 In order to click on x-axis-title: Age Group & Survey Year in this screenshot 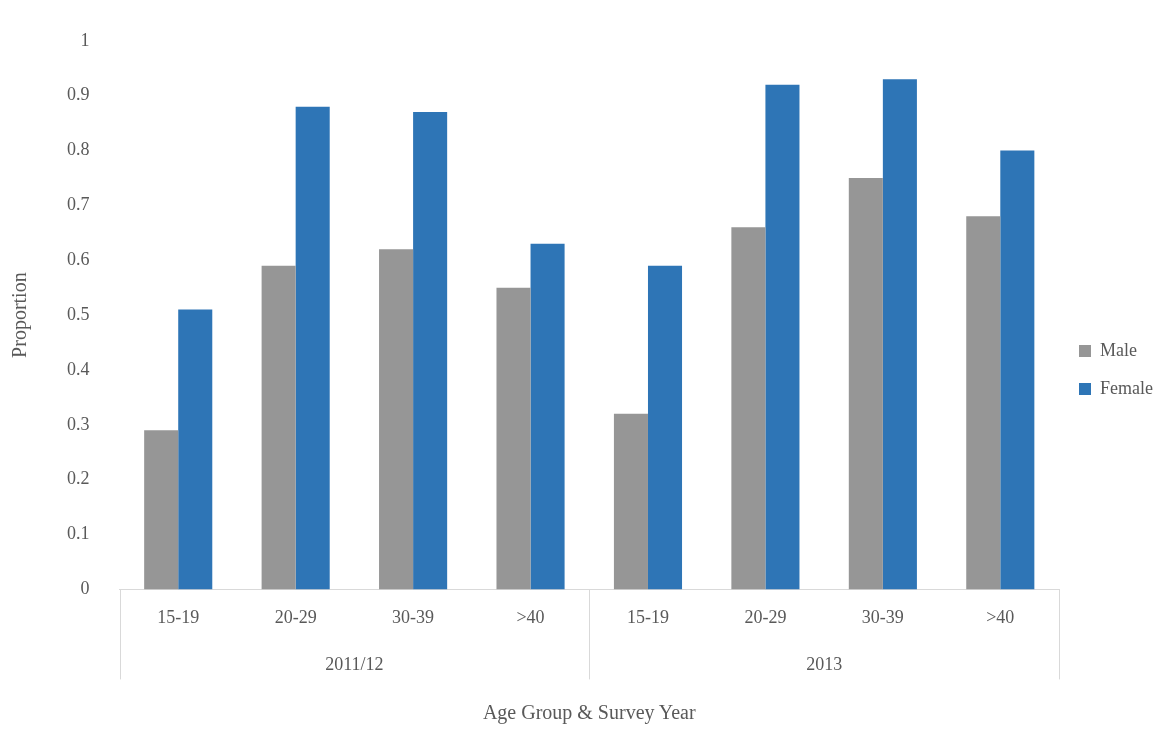, I will do `click(589, 713)`.